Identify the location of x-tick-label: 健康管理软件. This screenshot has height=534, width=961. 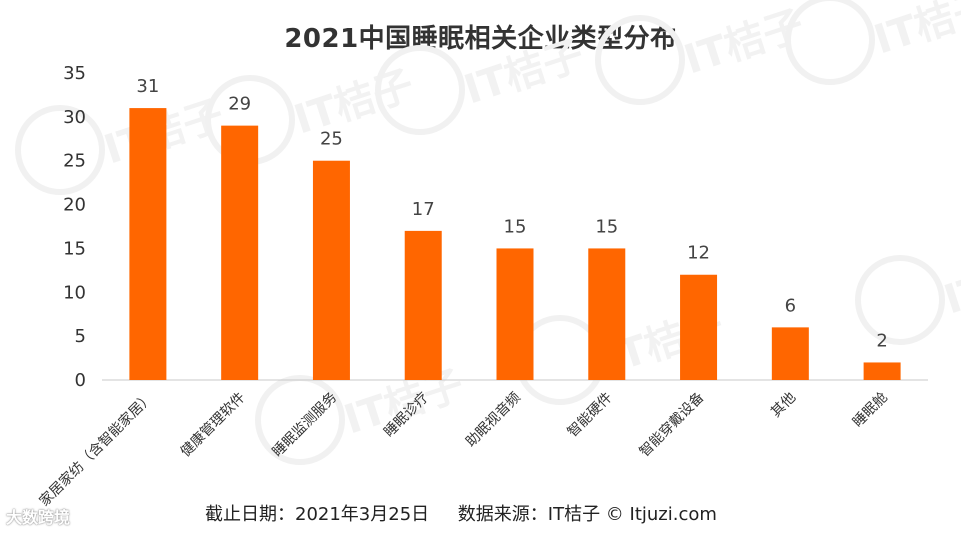
(212, 424).